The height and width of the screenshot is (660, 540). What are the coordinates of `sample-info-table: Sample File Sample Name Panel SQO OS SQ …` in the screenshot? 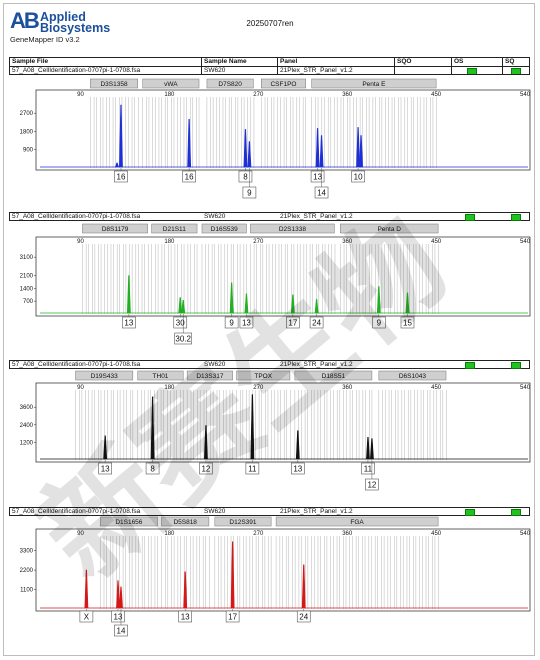 It's located at (269, 66).